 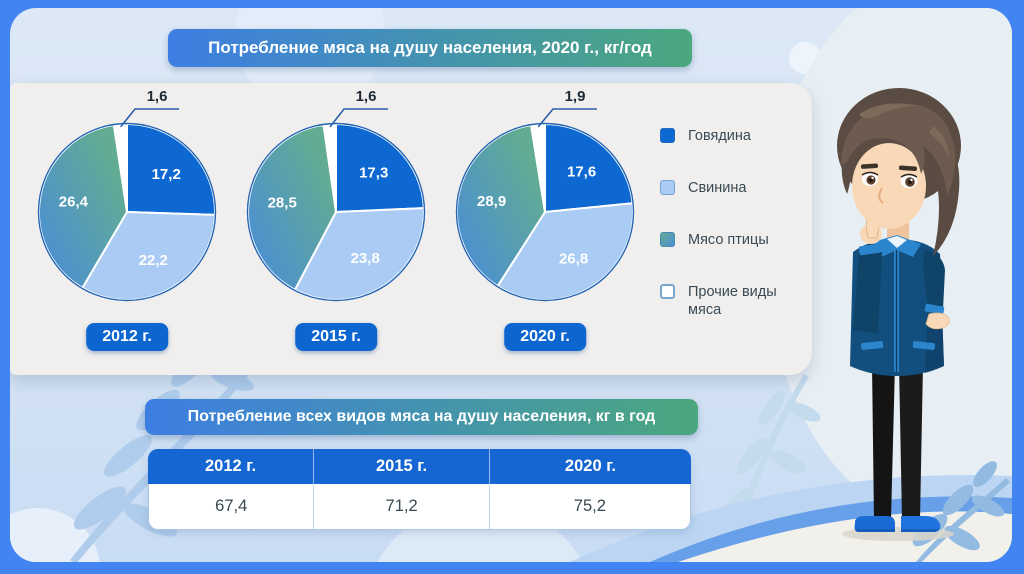 I want to click on legend-label-poultry: Мясо птицы, so click(x=728, y=239).